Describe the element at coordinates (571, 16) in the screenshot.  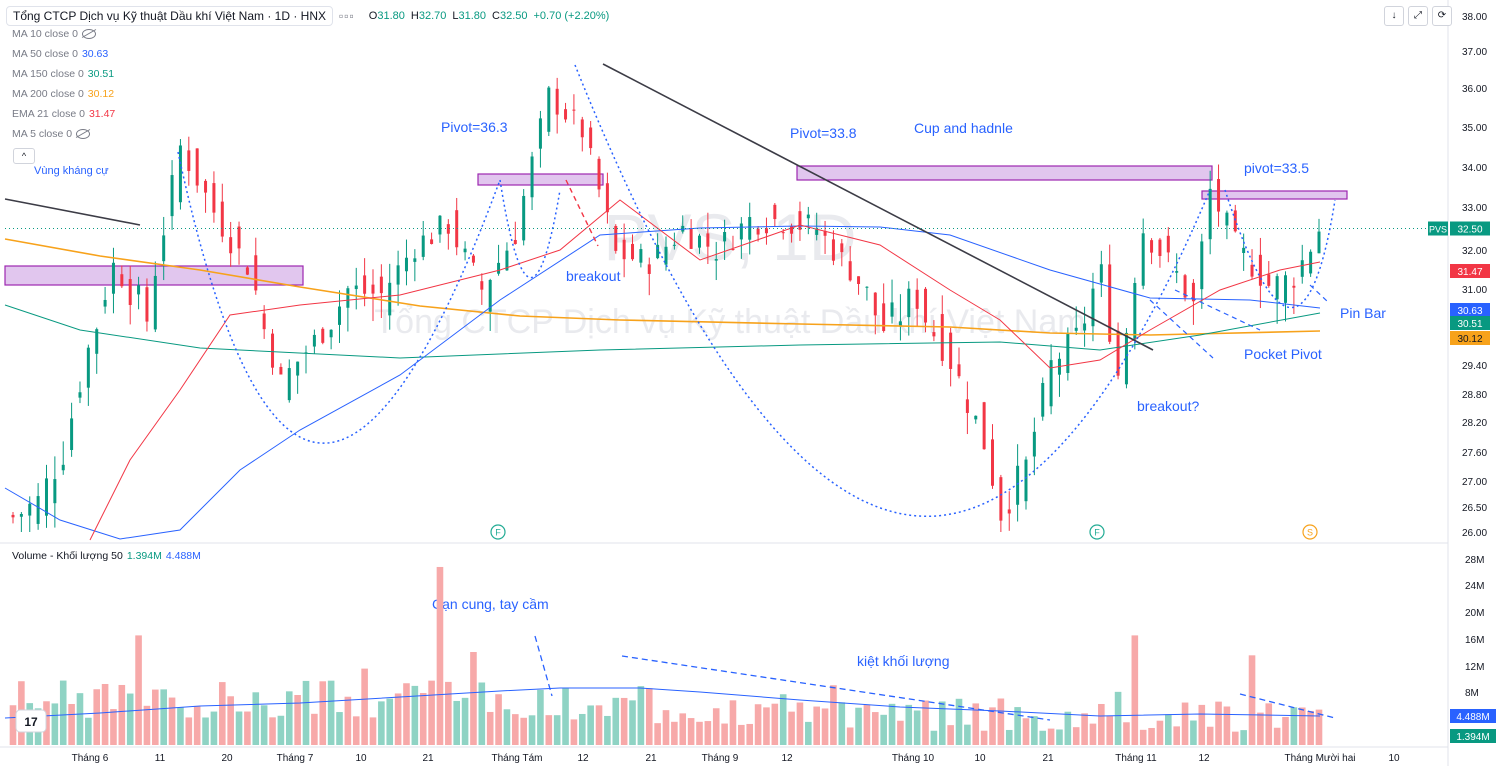
I see `change-value: +0.70 (+2.20%)` at that location.